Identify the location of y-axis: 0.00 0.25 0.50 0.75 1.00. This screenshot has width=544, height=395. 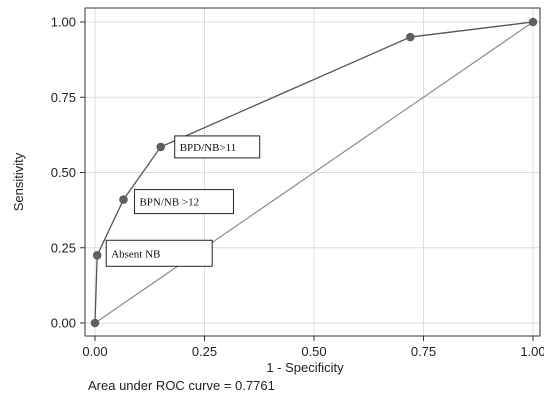
(68, 173).